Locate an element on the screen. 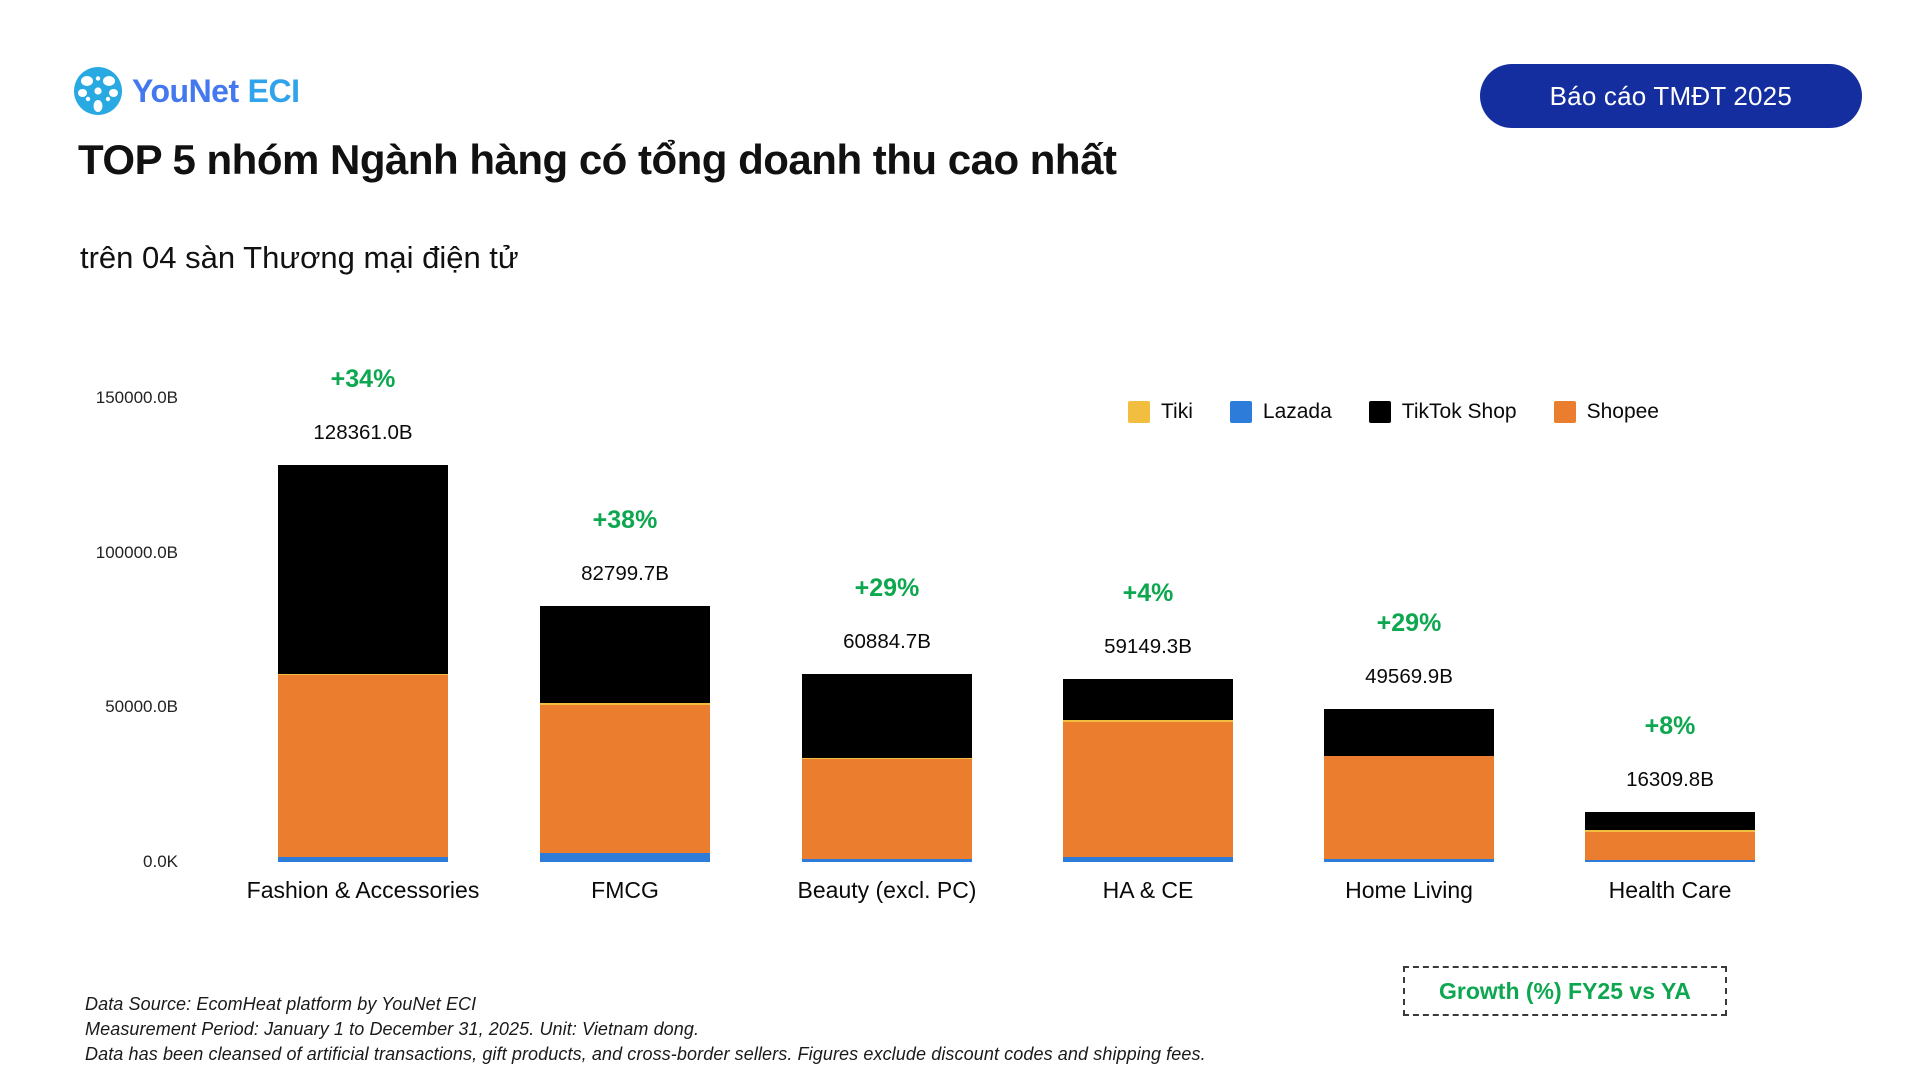  x-axis-category-label: Beauty (excl. PC) is located at coordinates (887, 890).